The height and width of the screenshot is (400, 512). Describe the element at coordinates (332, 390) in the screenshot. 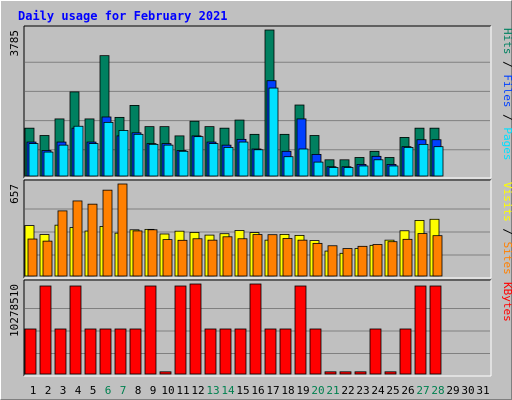

I see `x-label-day-21: 21` at that location.